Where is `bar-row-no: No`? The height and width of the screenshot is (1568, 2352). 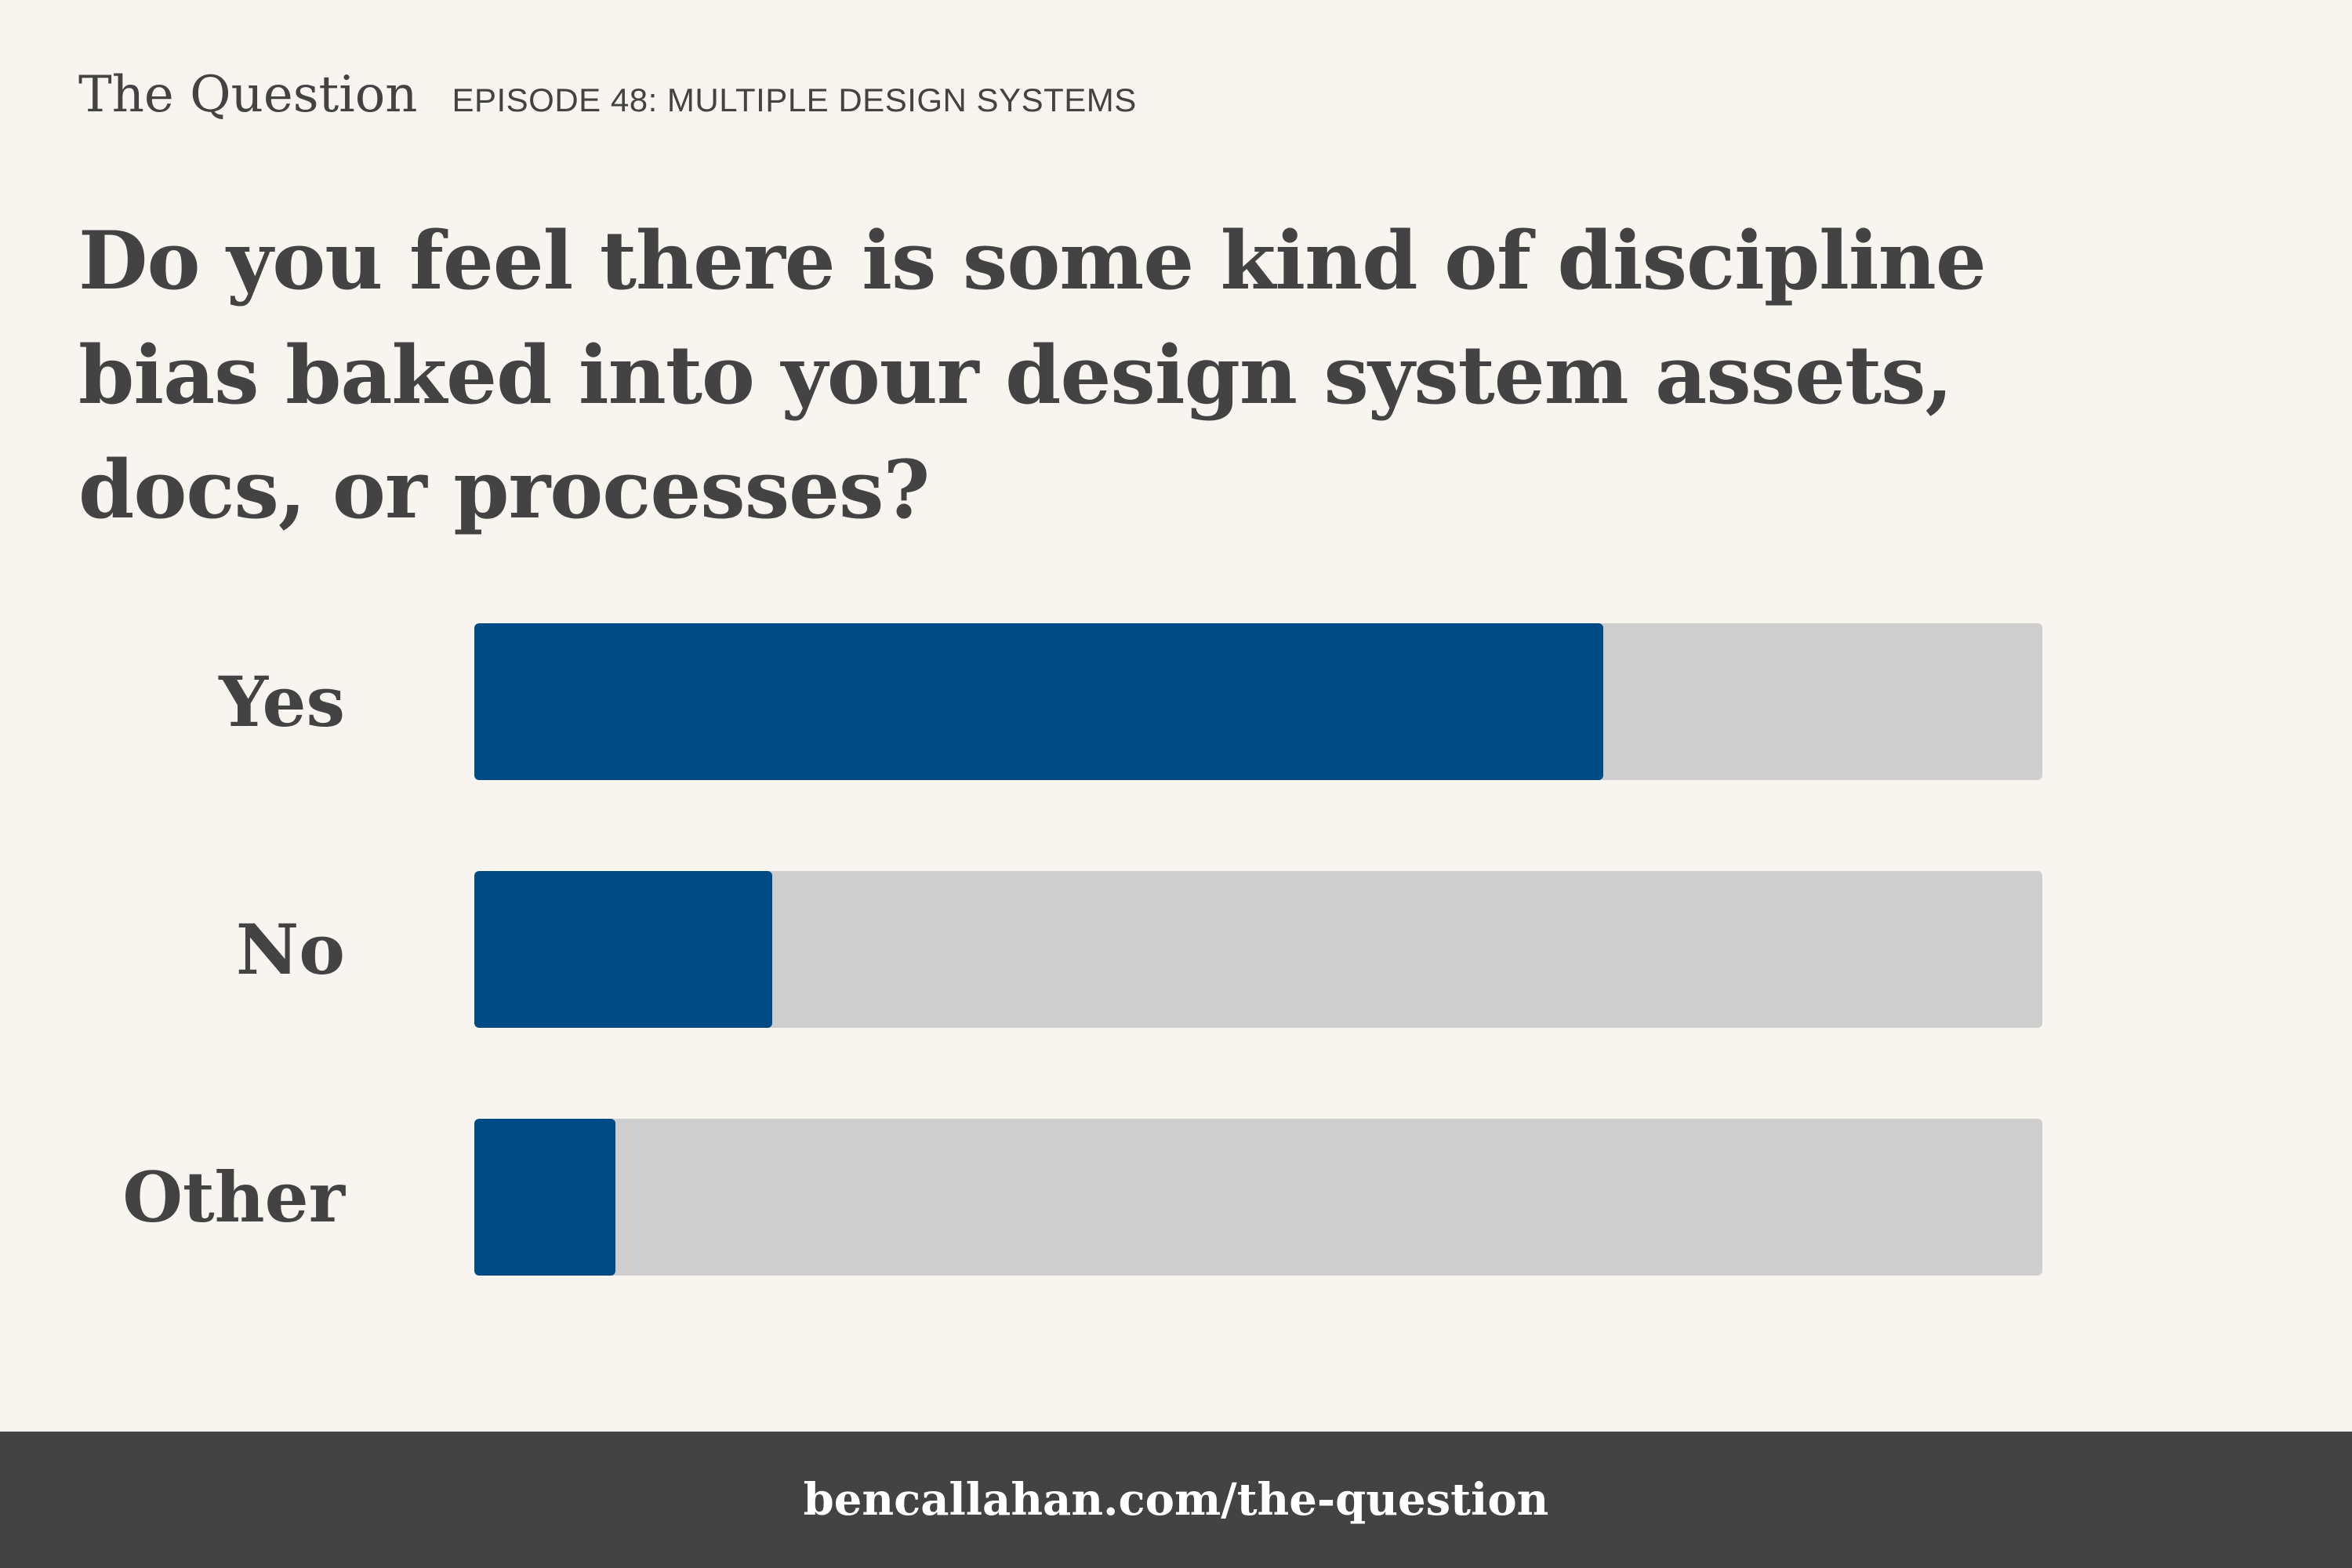
bar-row-no: No is located at coordinates (1176, 949).